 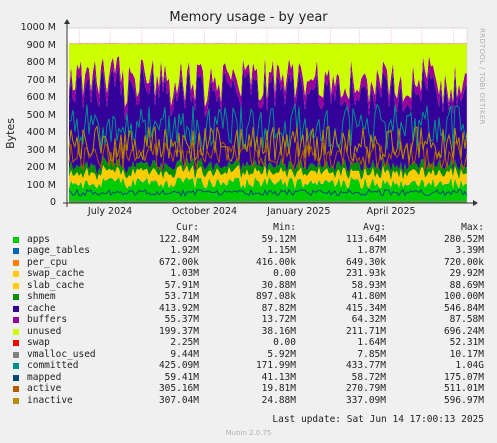 What do you see at coordinates (299, 211) in the screenshot?
I see `x-tick-label: January 2025` at bounding box center [299, 211].